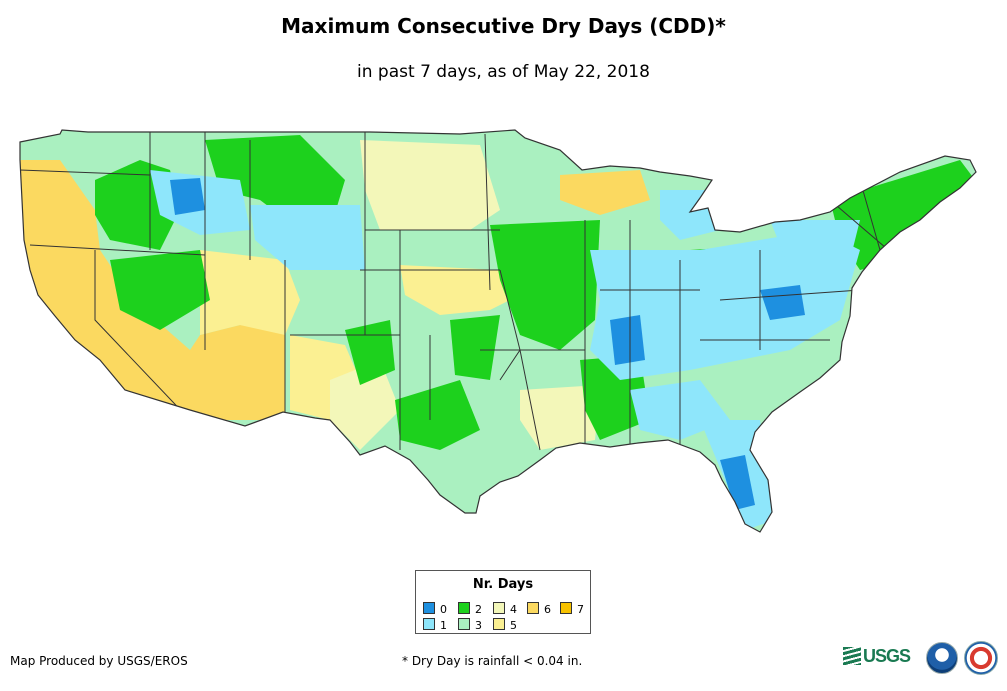 The height and width of the screenshot is (691, 1007). Describe the element at coordinates (250, 292) in the screenshot. I see `region-5-days` at that location.